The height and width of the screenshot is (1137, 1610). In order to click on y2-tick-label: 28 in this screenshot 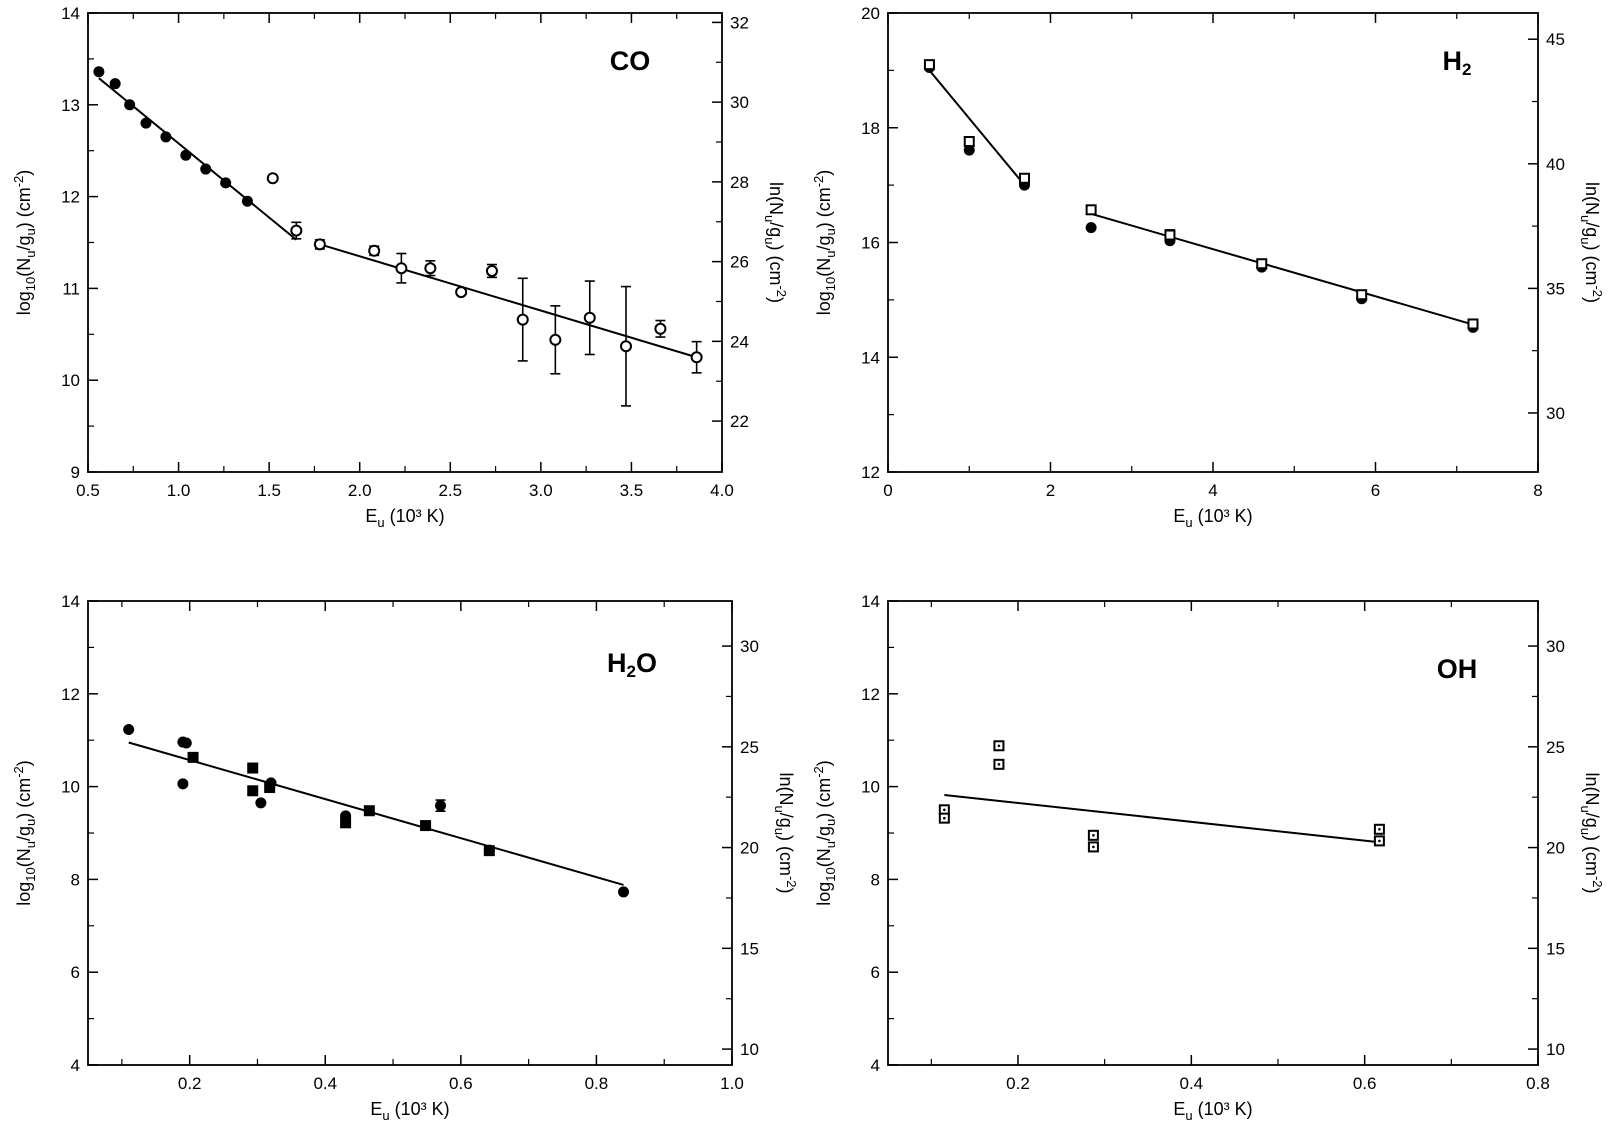, I will do `click(739, 182)`.